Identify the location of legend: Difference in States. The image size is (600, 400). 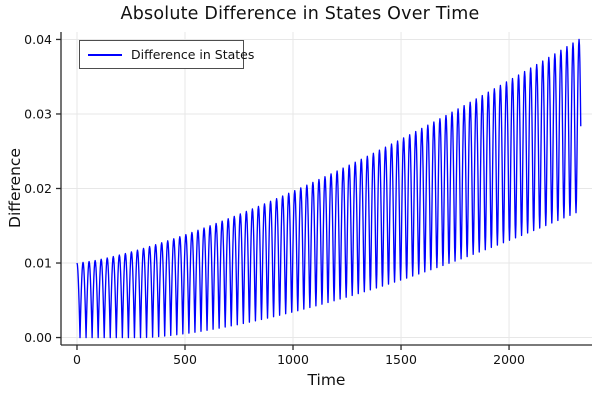
(166, 54).